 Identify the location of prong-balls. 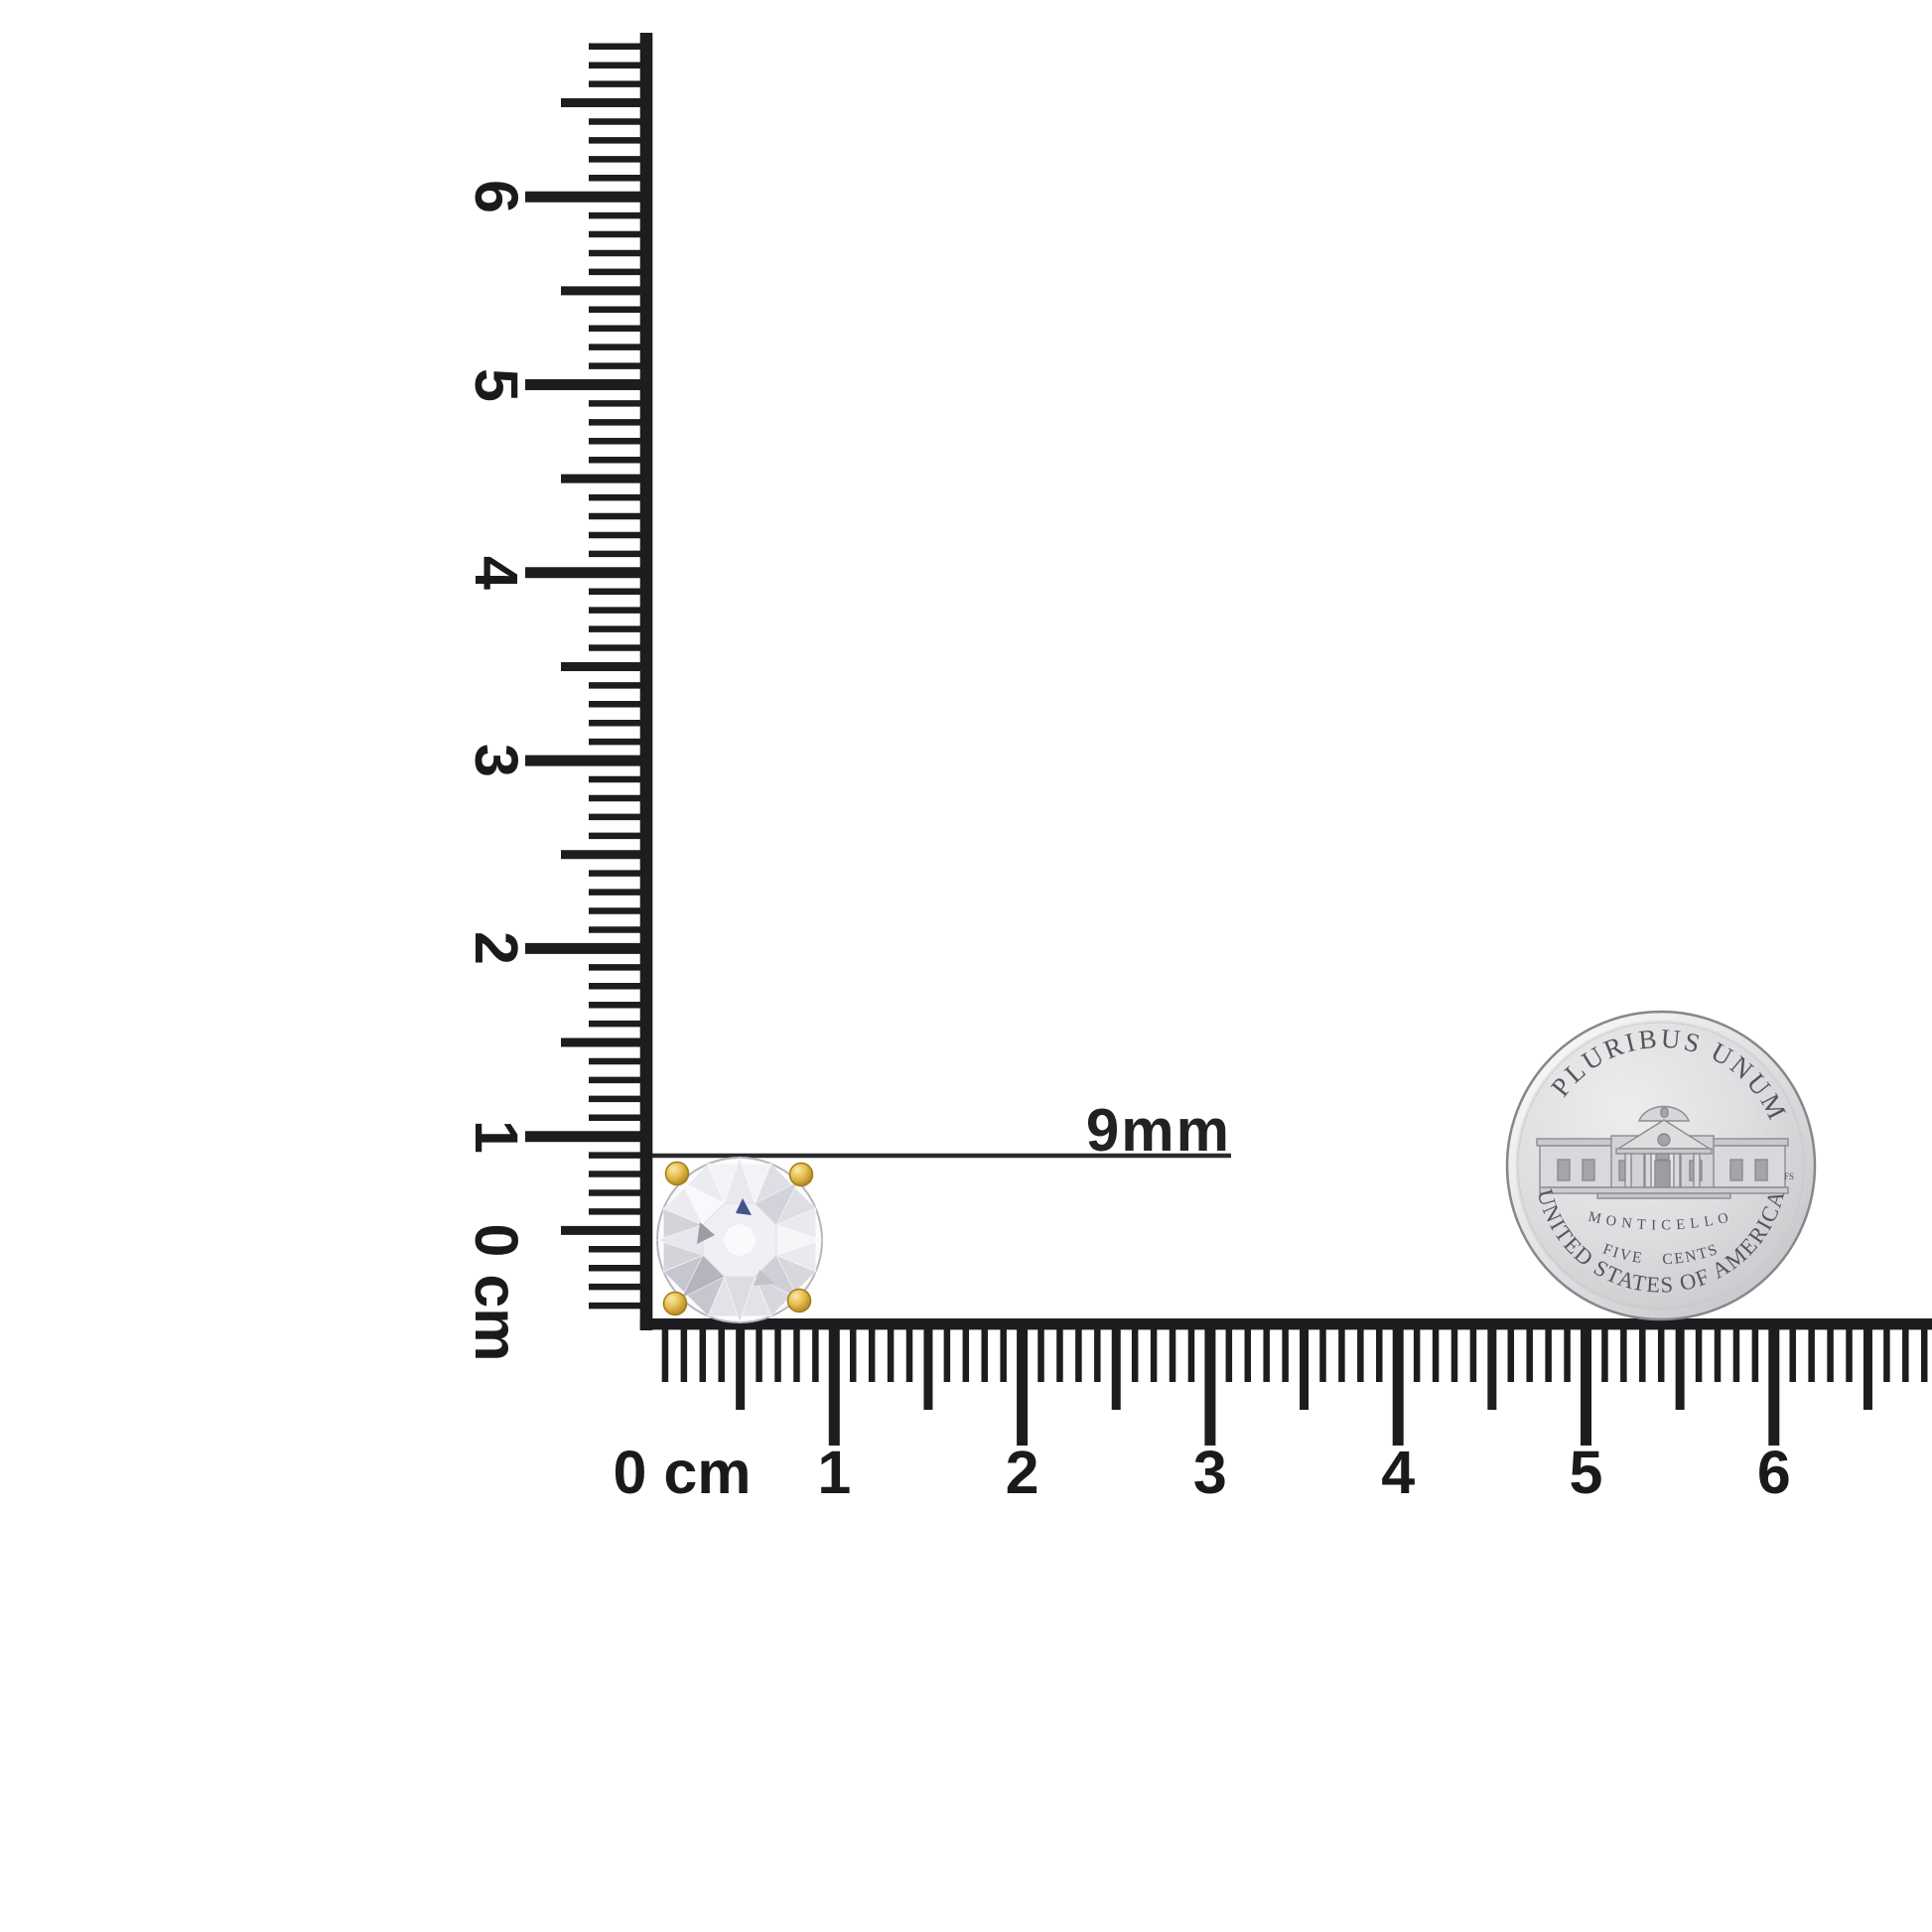
(738, 1239).